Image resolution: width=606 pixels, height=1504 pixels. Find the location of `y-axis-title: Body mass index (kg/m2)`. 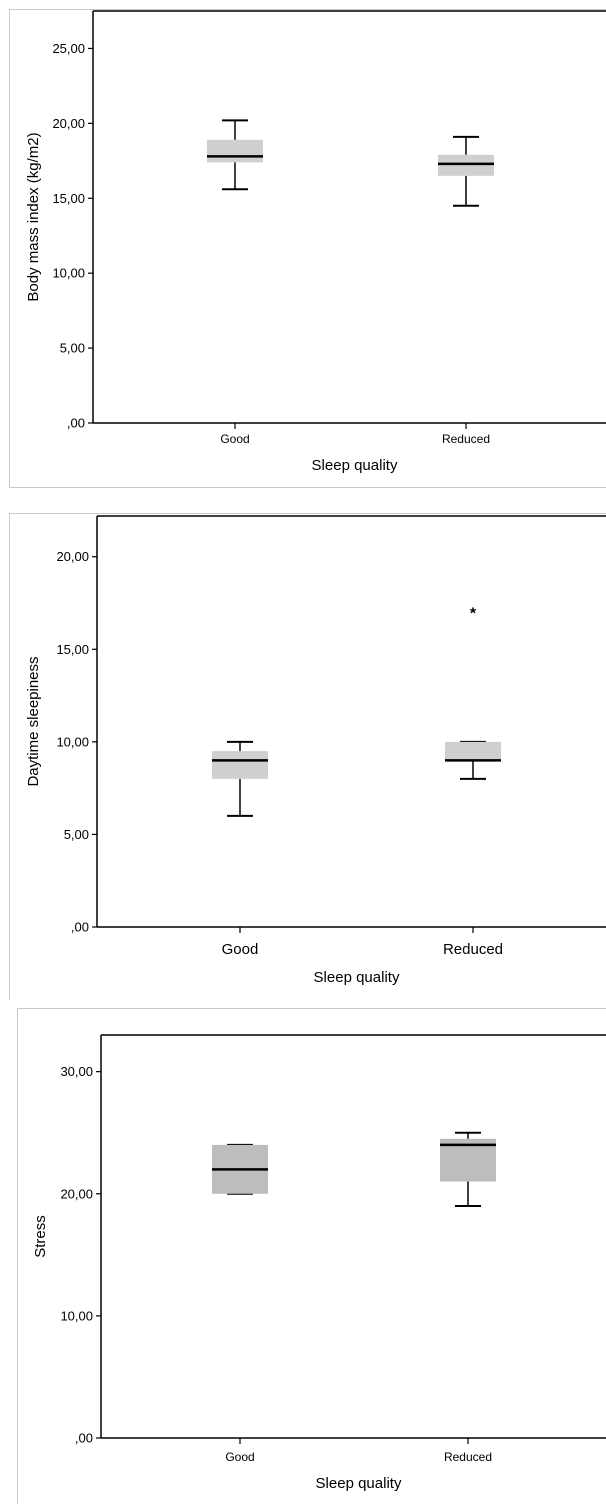

y-axis-title: Body mass index (kg/m2) is located at coordinates (33, 216).